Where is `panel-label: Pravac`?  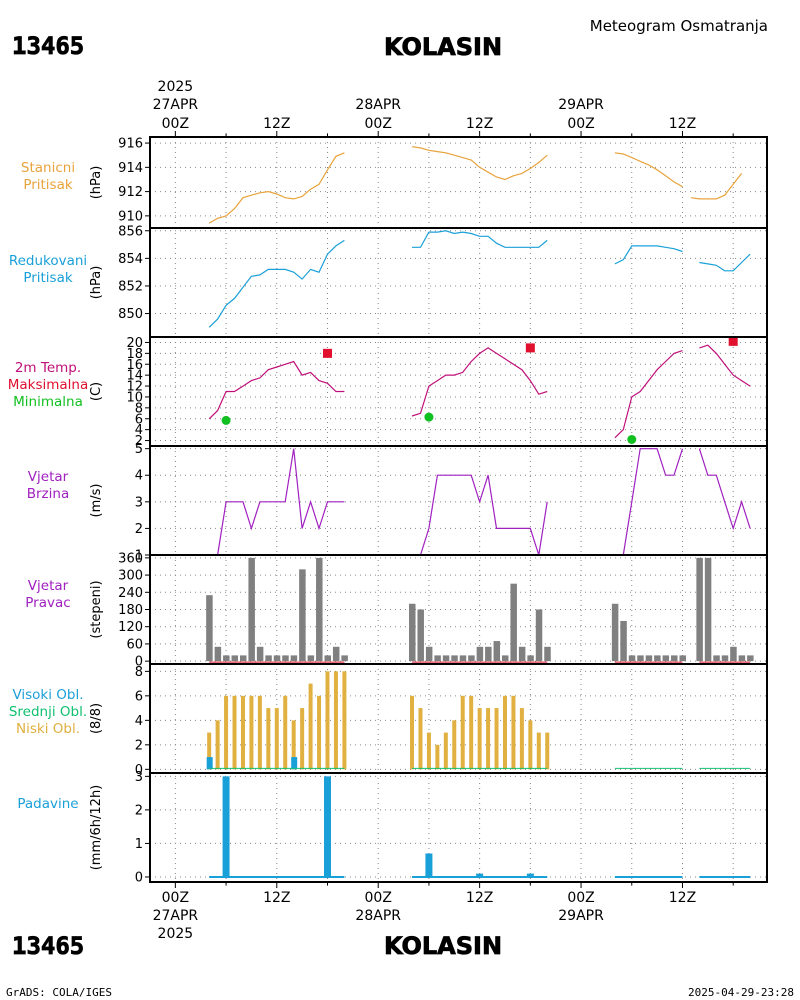
panel-label: Pravac is located at coordinates (47, 603).